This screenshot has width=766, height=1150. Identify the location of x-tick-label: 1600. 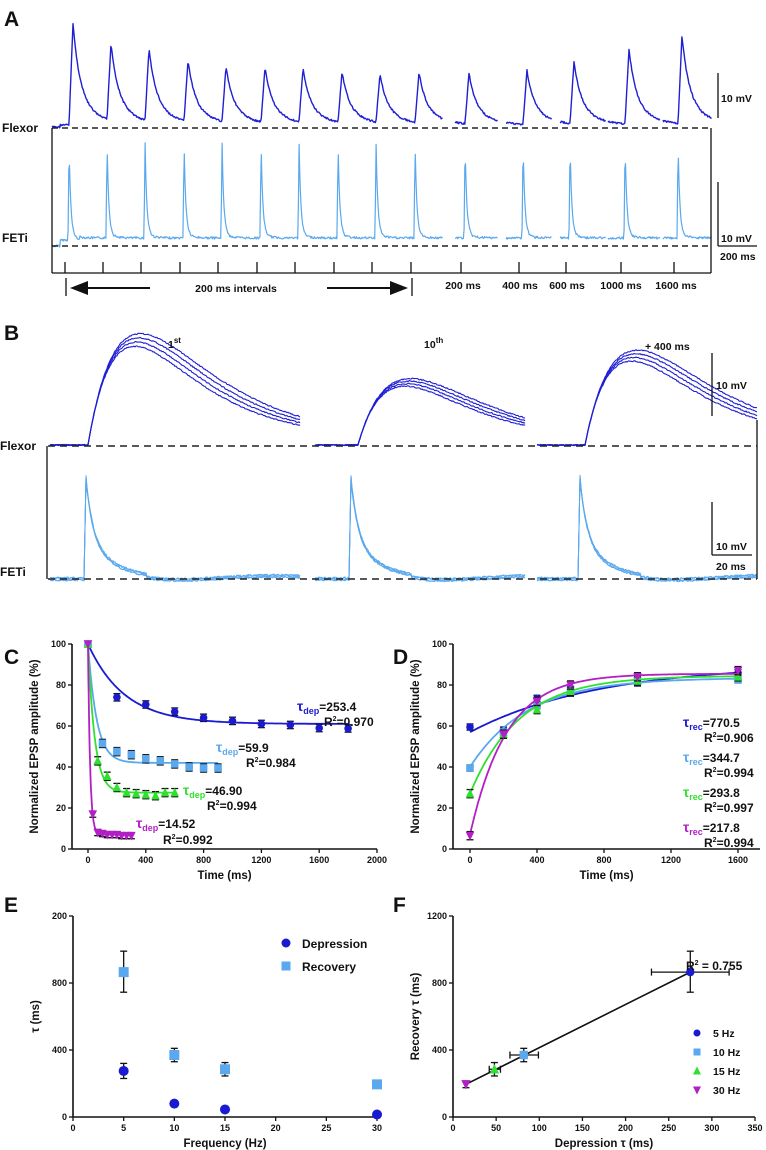
(738, 860).